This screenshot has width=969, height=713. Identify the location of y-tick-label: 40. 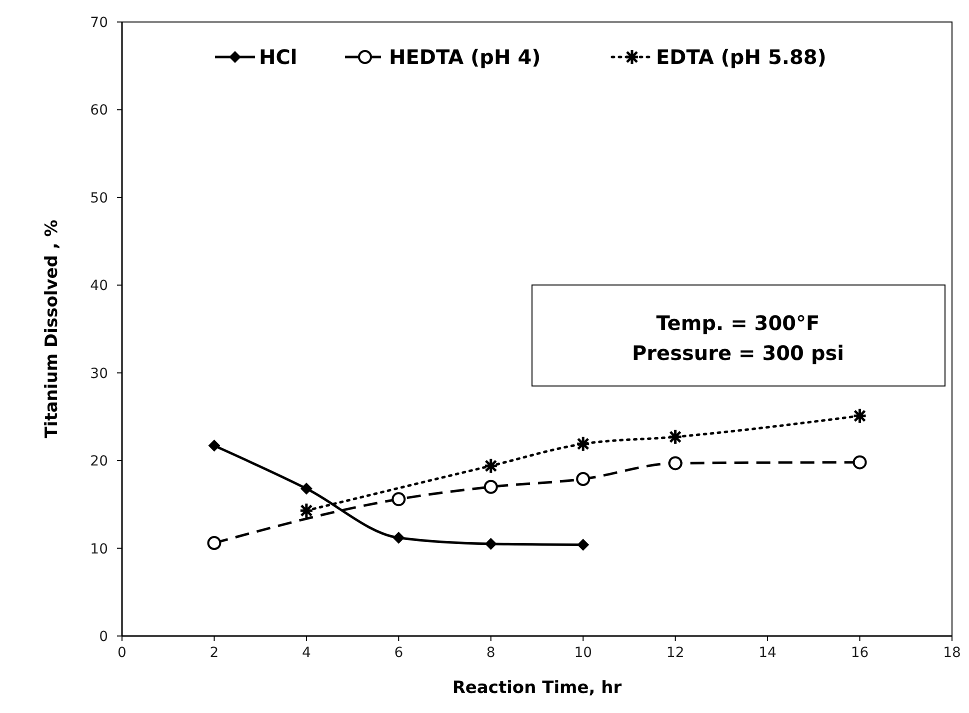
(99, 286).